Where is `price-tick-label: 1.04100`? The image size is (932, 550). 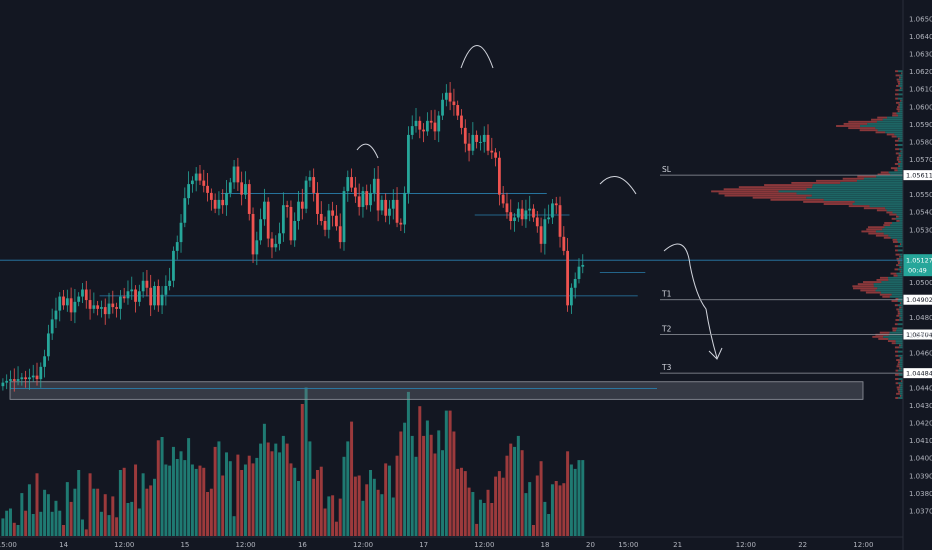
price-tick-label: 1.04100 is located at coordinates (920, 441).